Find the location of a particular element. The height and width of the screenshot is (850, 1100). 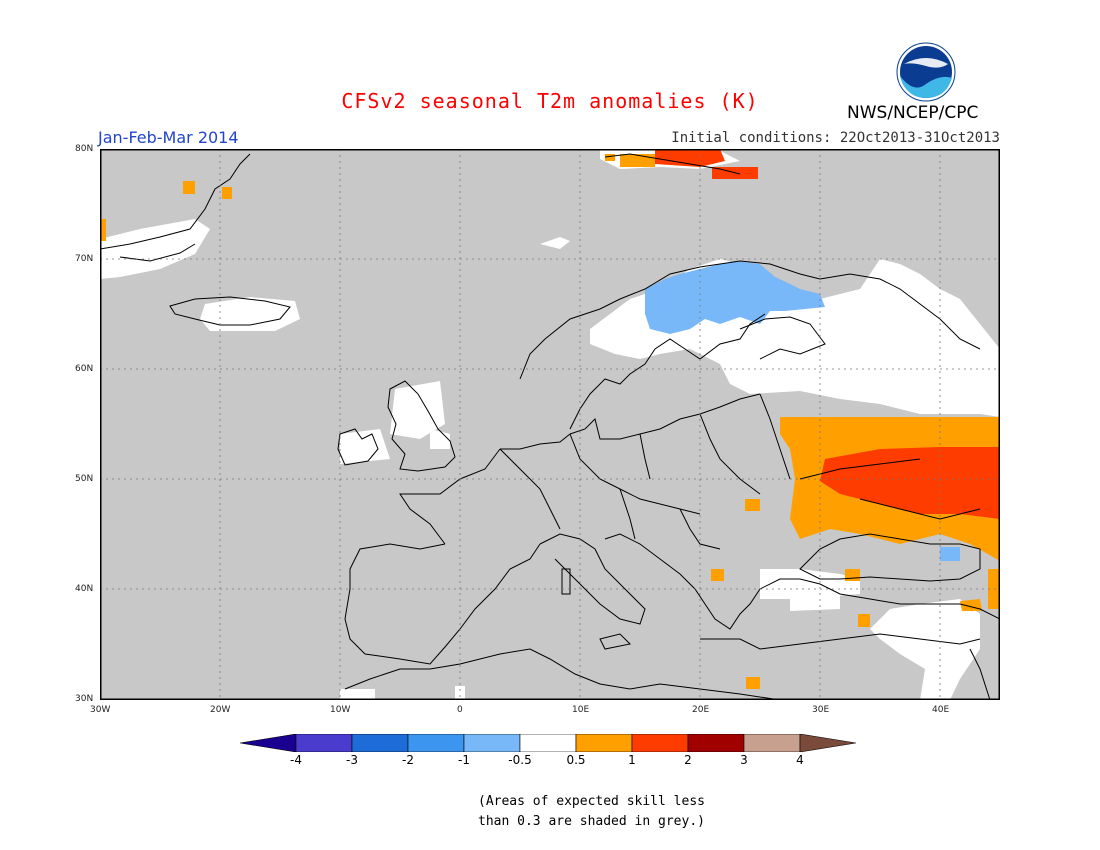

season-label: Jan-Feb-Mar 2014 is located at coordinates (168, 137).